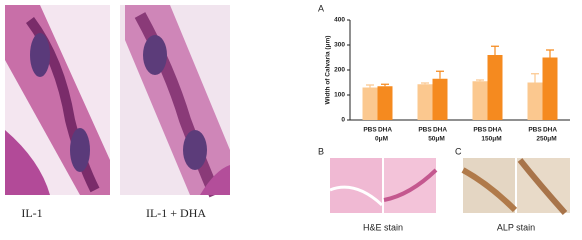  I want to click on x-tick-label: 0μM, so click(381, 139).